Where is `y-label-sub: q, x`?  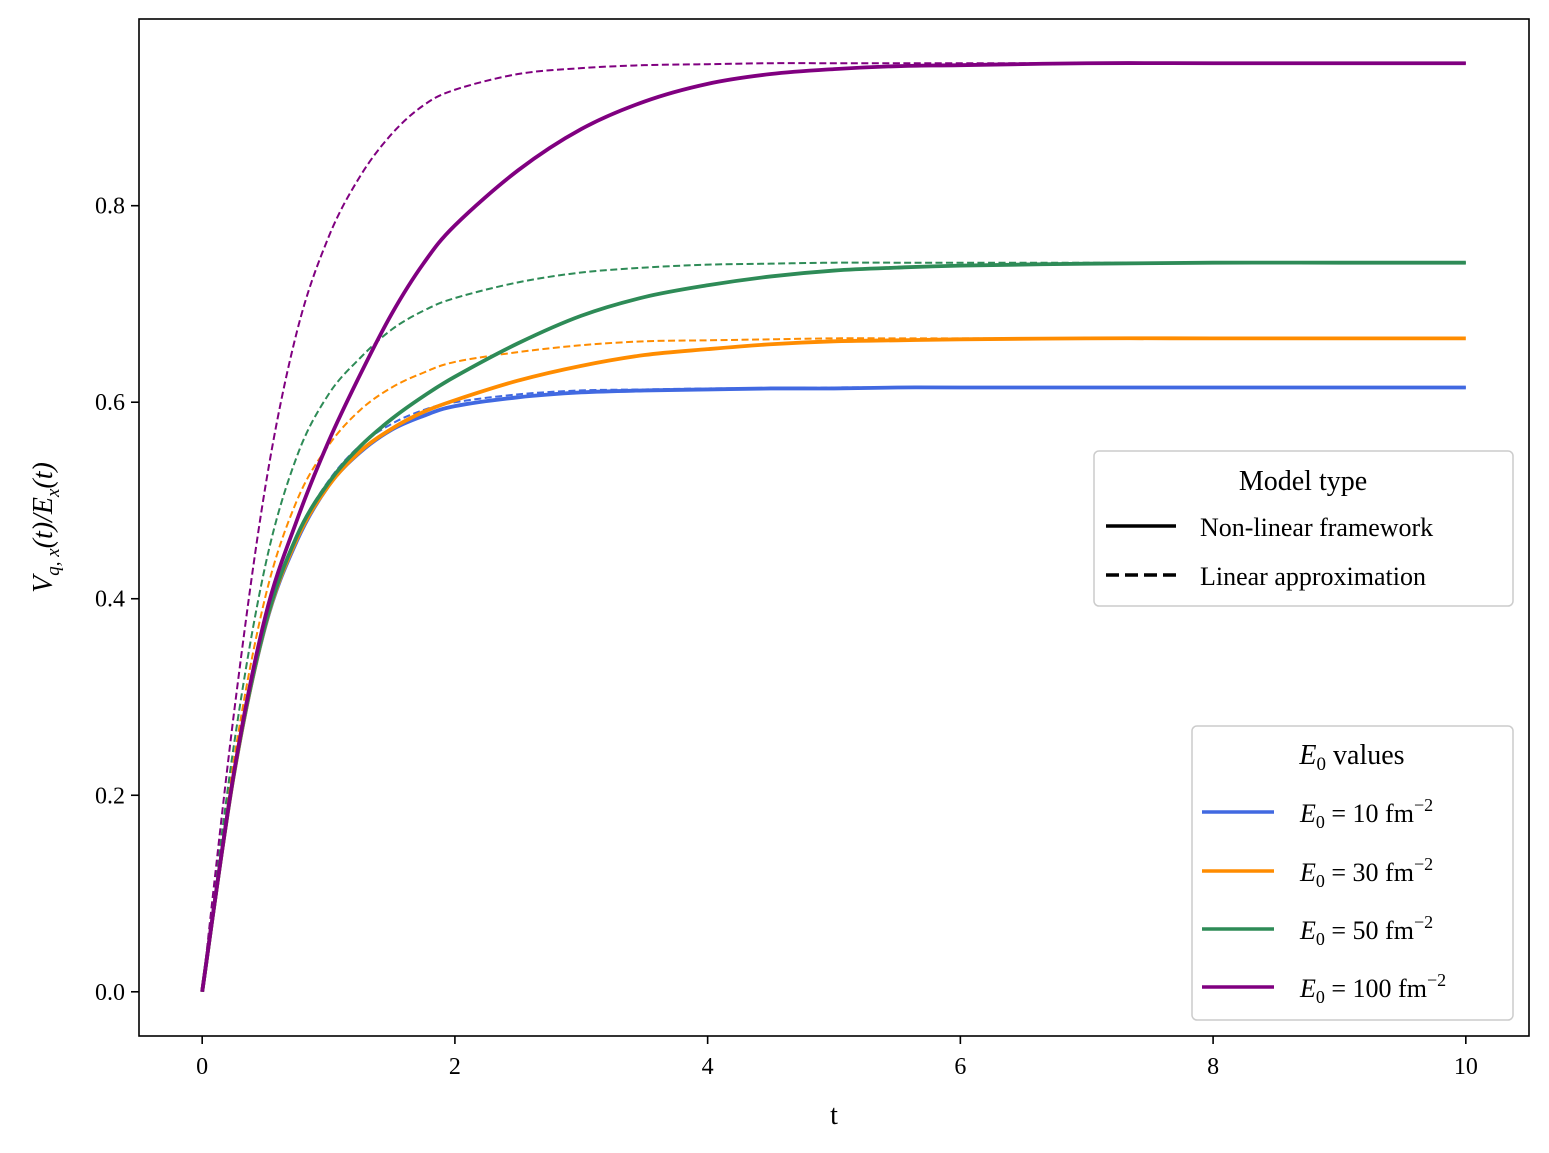
y-label-sub: q, x is located at coordinates (53, 562).